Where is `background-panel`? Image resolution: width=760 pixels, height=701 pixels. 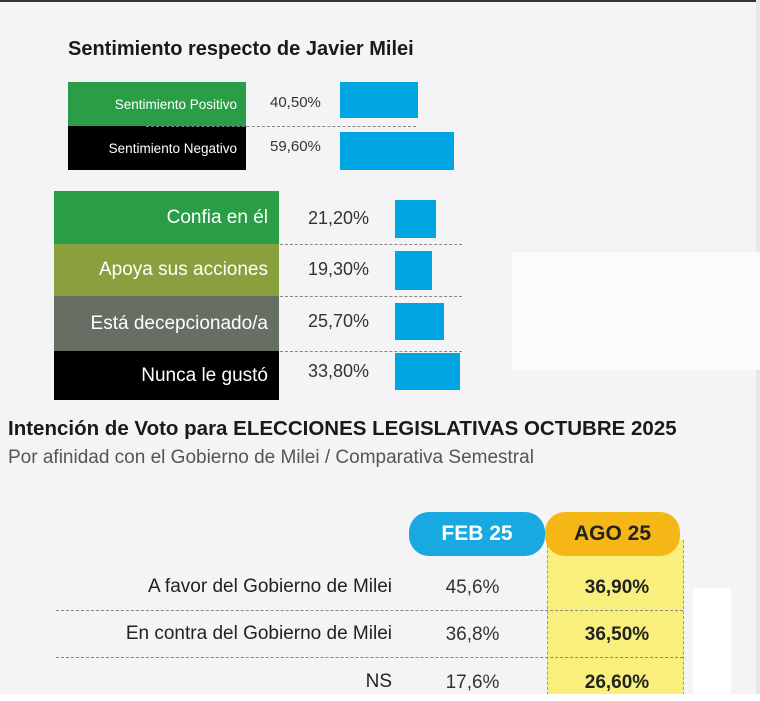
background-panel is located at coordinates (636, 311).